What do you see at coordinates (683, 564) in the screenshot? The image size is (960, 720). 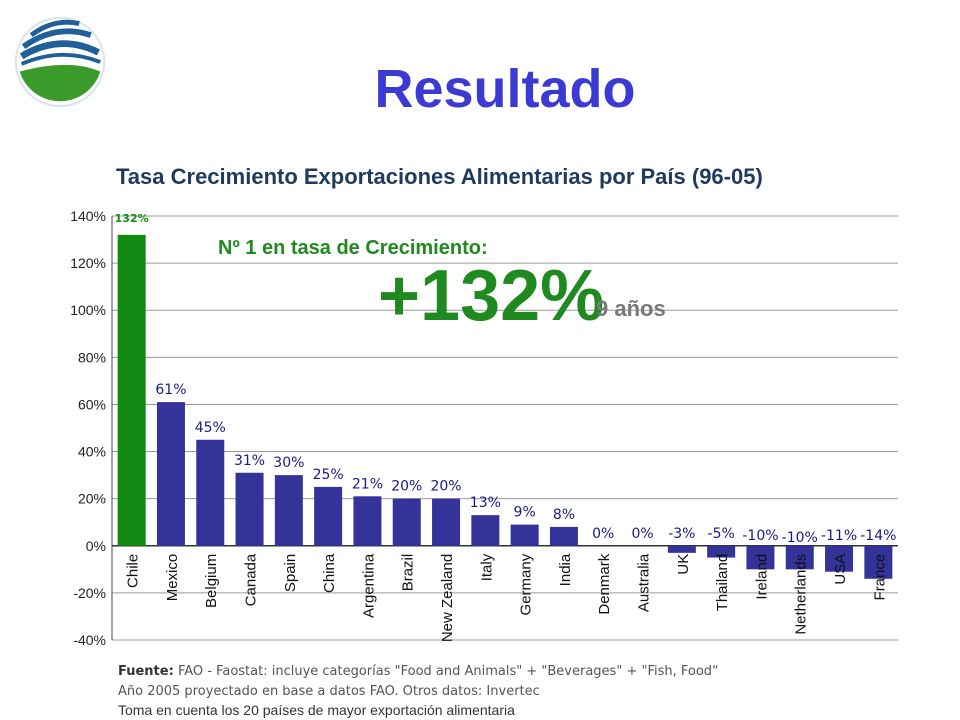 I see `category-label: UK` at bounding box center [683, 564].